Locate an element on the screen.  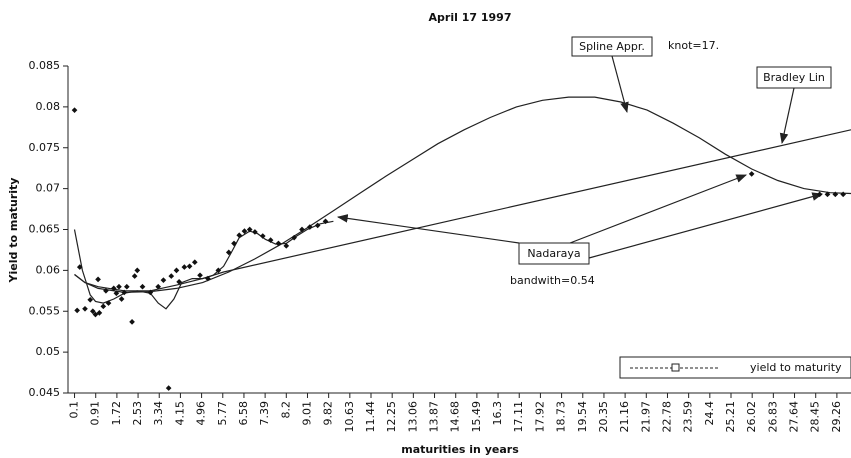
y-tick-label: 0.08 is located at coordinates (48, 106).